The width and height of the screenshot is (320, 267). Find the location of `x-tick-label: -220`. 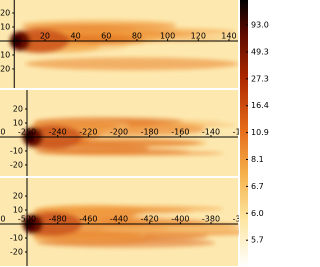

x-tick-label: -220 is located at coordinates (88, 131).